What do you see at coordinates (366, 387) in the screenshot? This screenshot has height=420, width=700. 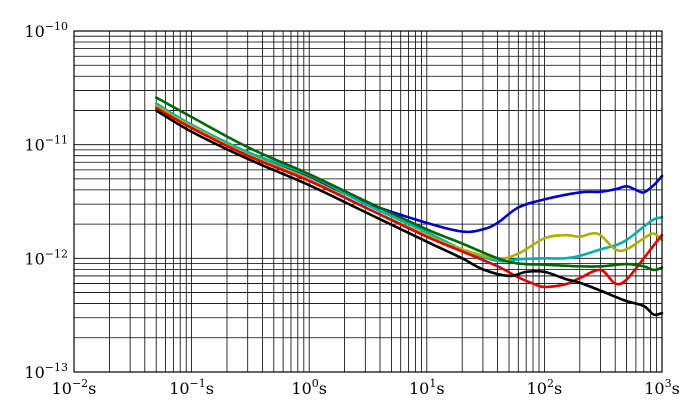 I see `x-tick-labels: 10−2s 10−1s 100s 101s 102s 103s` at bounding box center [366, 387].